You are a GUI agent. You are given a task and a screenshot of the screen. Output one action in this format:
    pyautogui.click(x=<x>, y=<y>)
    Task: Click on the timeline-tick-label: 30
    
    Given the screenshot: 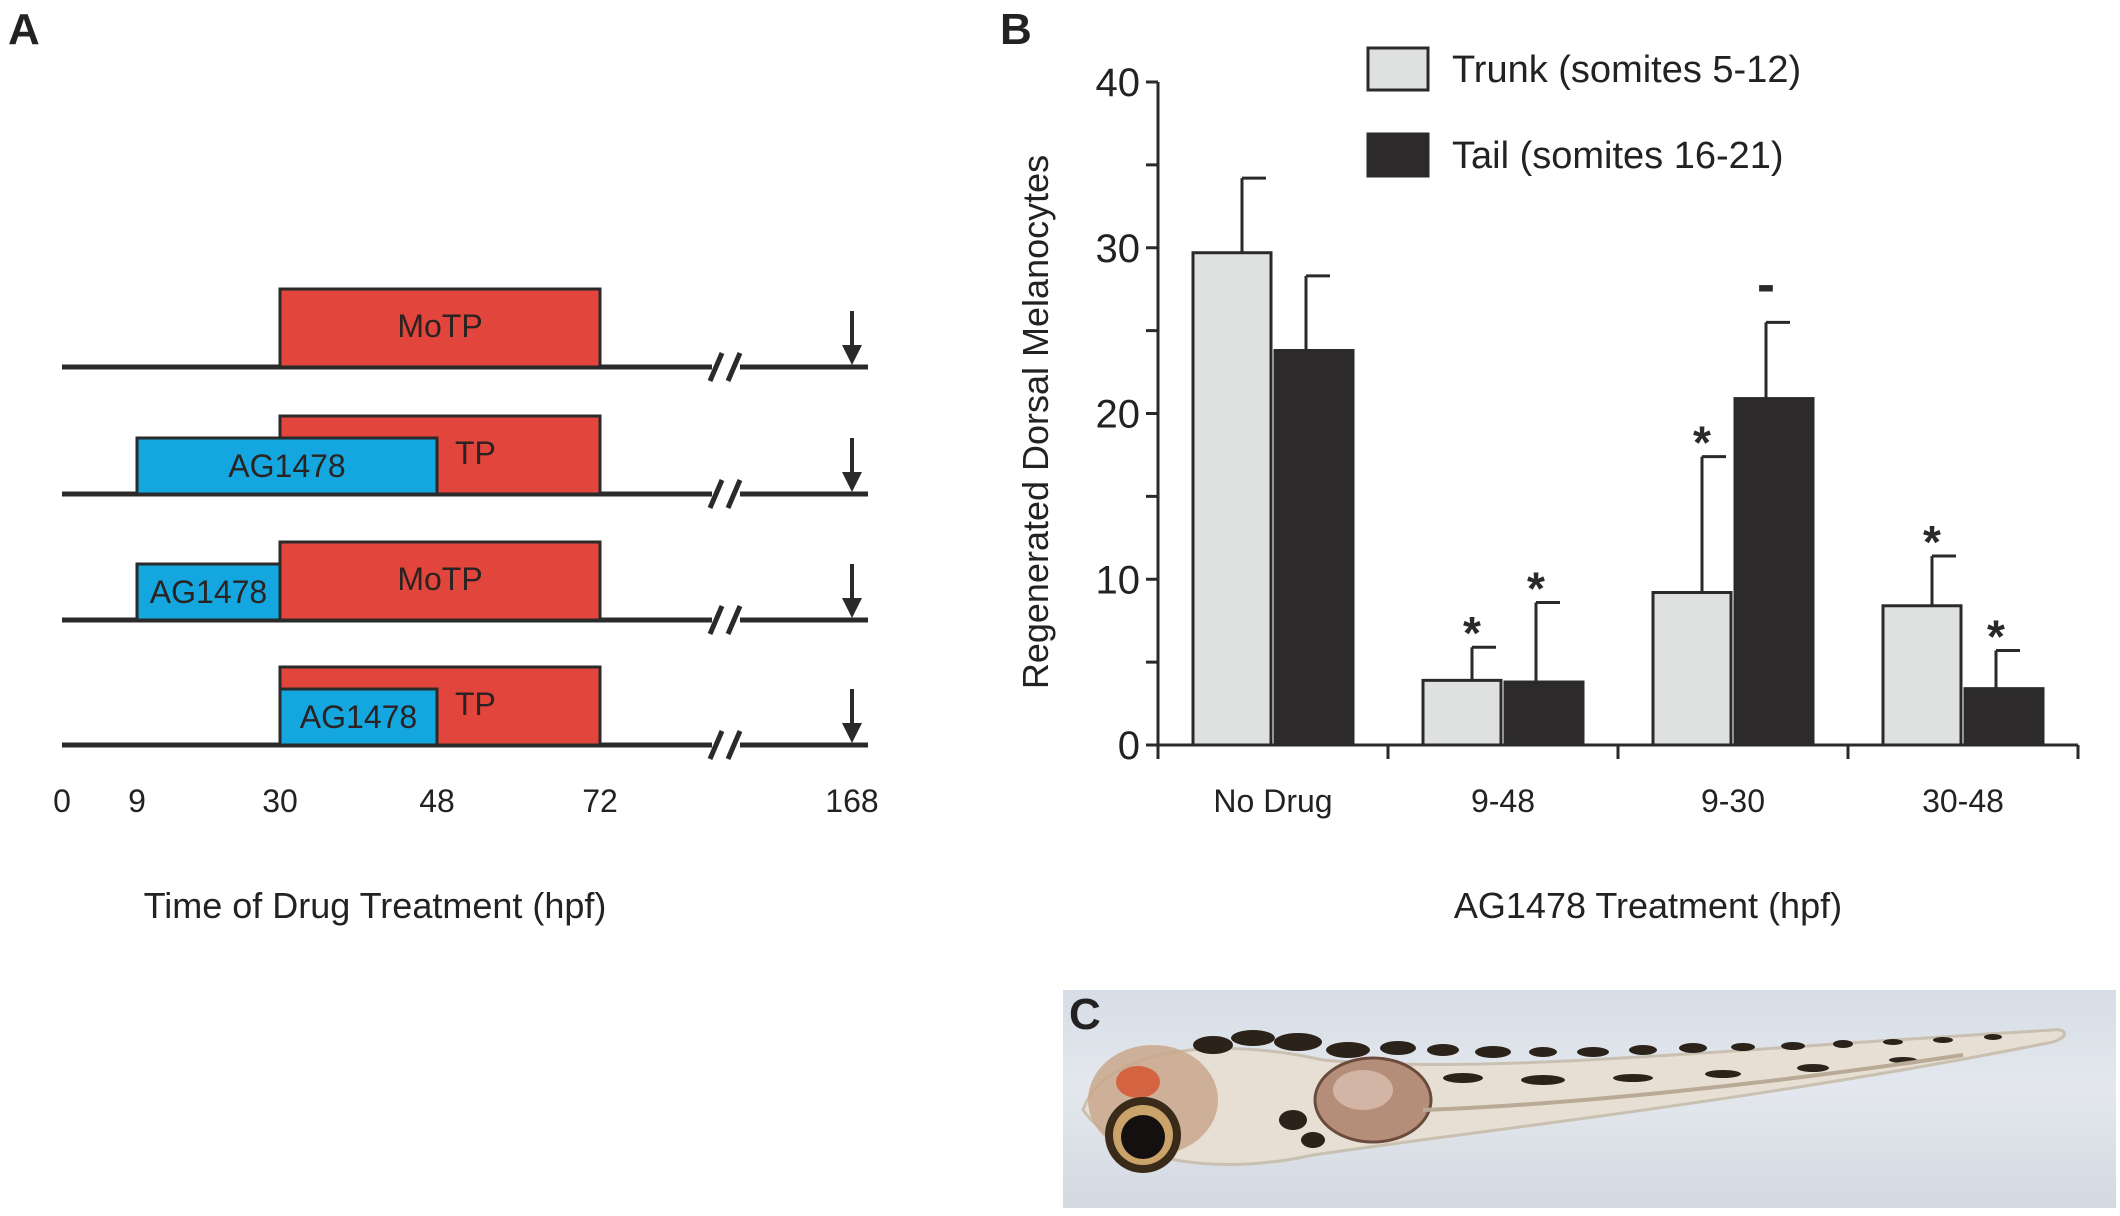 What is the action you would take?
    pyautogui.click(x=280, y=801)
    